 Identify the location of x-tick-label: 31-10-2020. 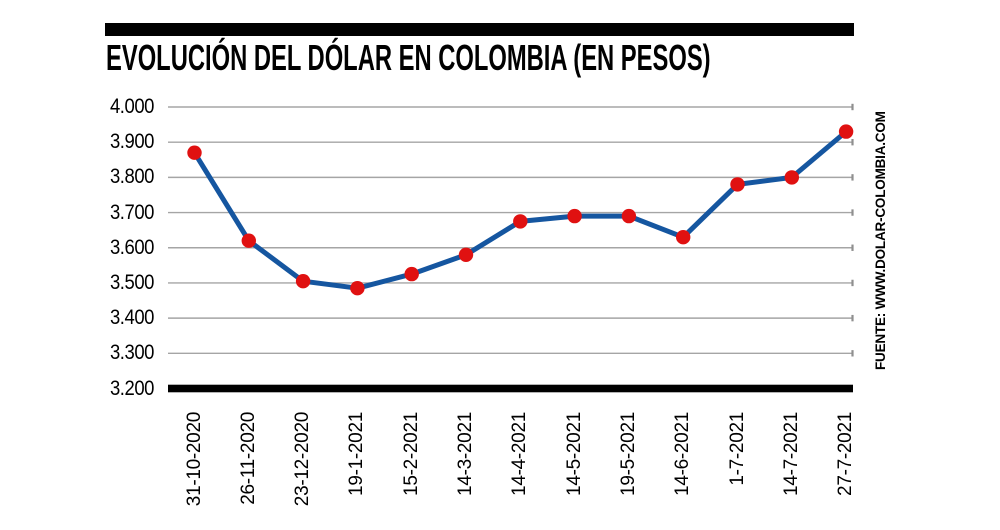
(194, 459).